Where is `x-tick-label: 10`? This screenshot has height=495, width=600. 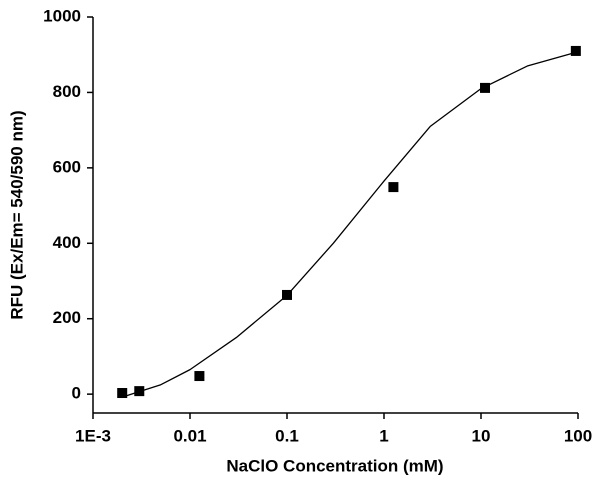
x-tick-label: 10 is located at coordinates (481, 435).